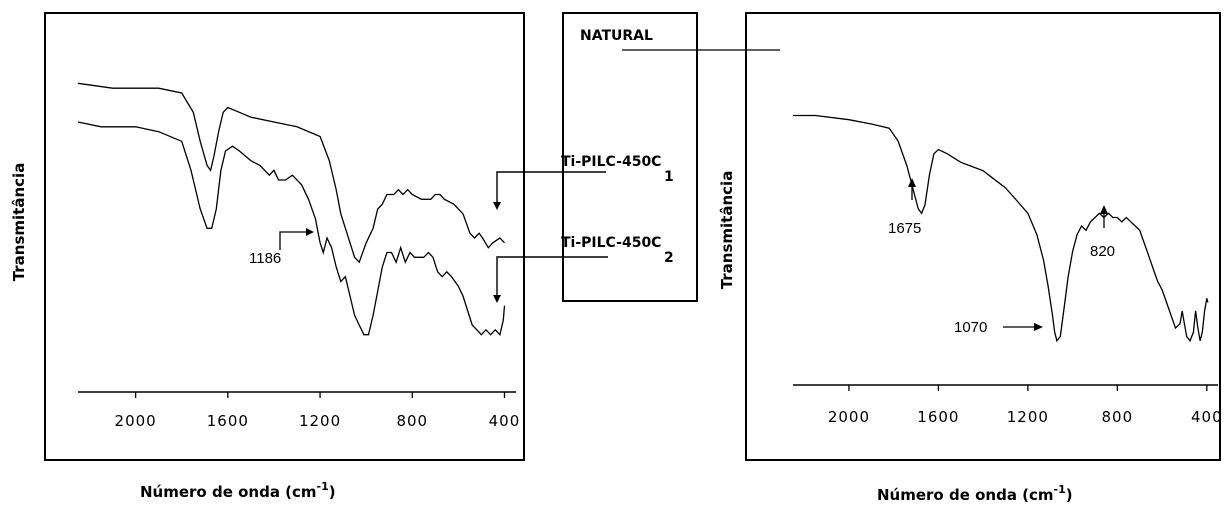 The image size is (1229, 506). I want to click on legend-frame, so click(630, 157).